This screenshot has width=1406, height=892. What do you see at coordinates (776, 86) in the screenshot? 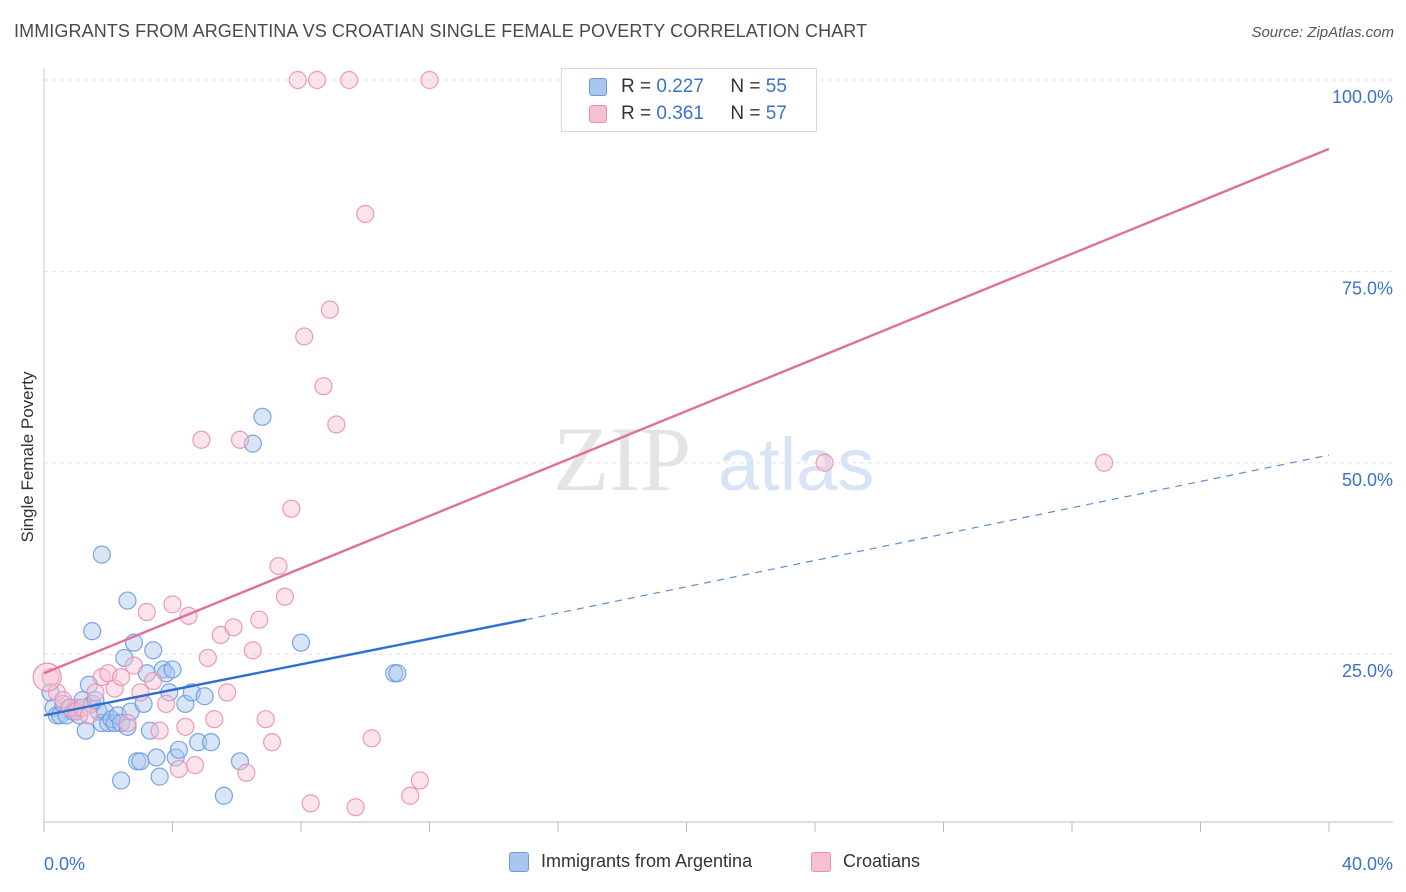
I see `legend-n-value-argentina: 55` at bounding box center [776, 86].